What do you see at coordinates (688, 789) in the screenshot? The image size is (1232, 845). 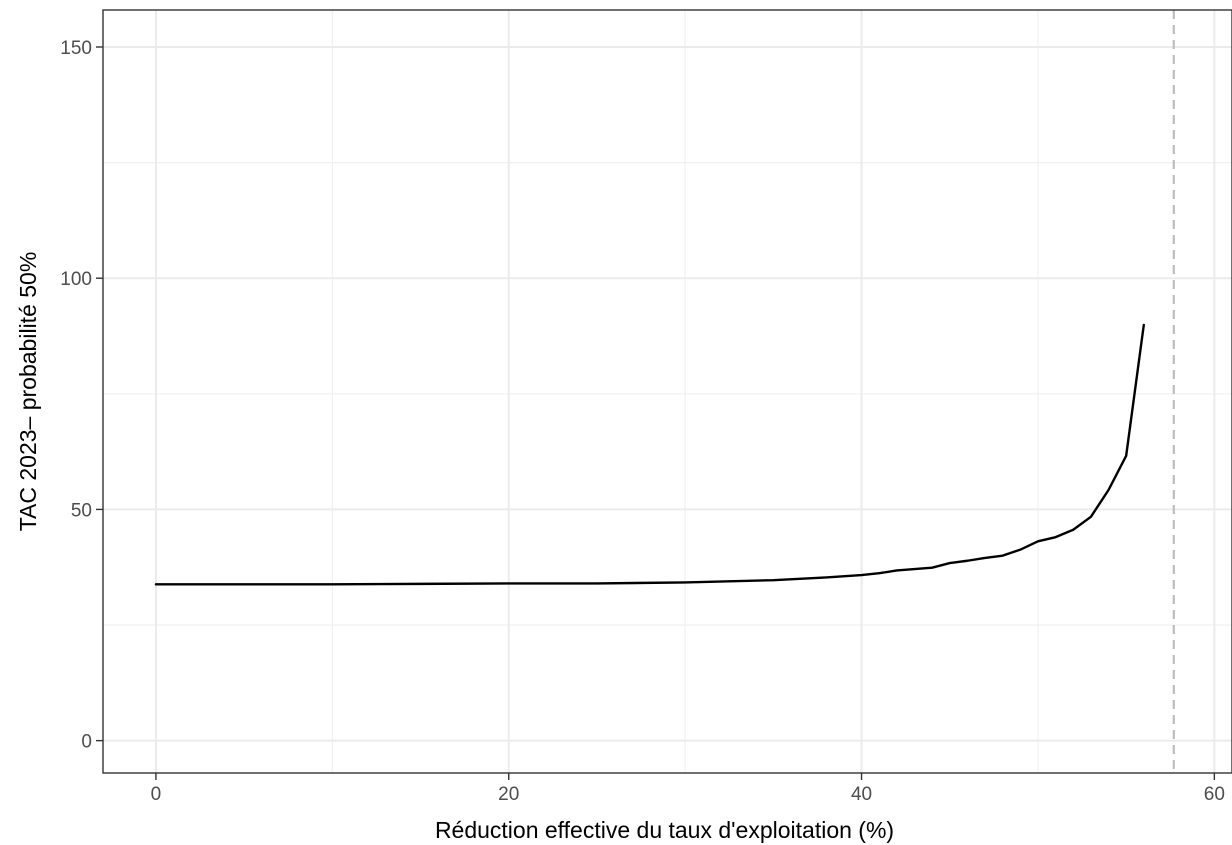 I see `x-axis-ticks: 0 20 40 60` at bounding box center [688, 789].